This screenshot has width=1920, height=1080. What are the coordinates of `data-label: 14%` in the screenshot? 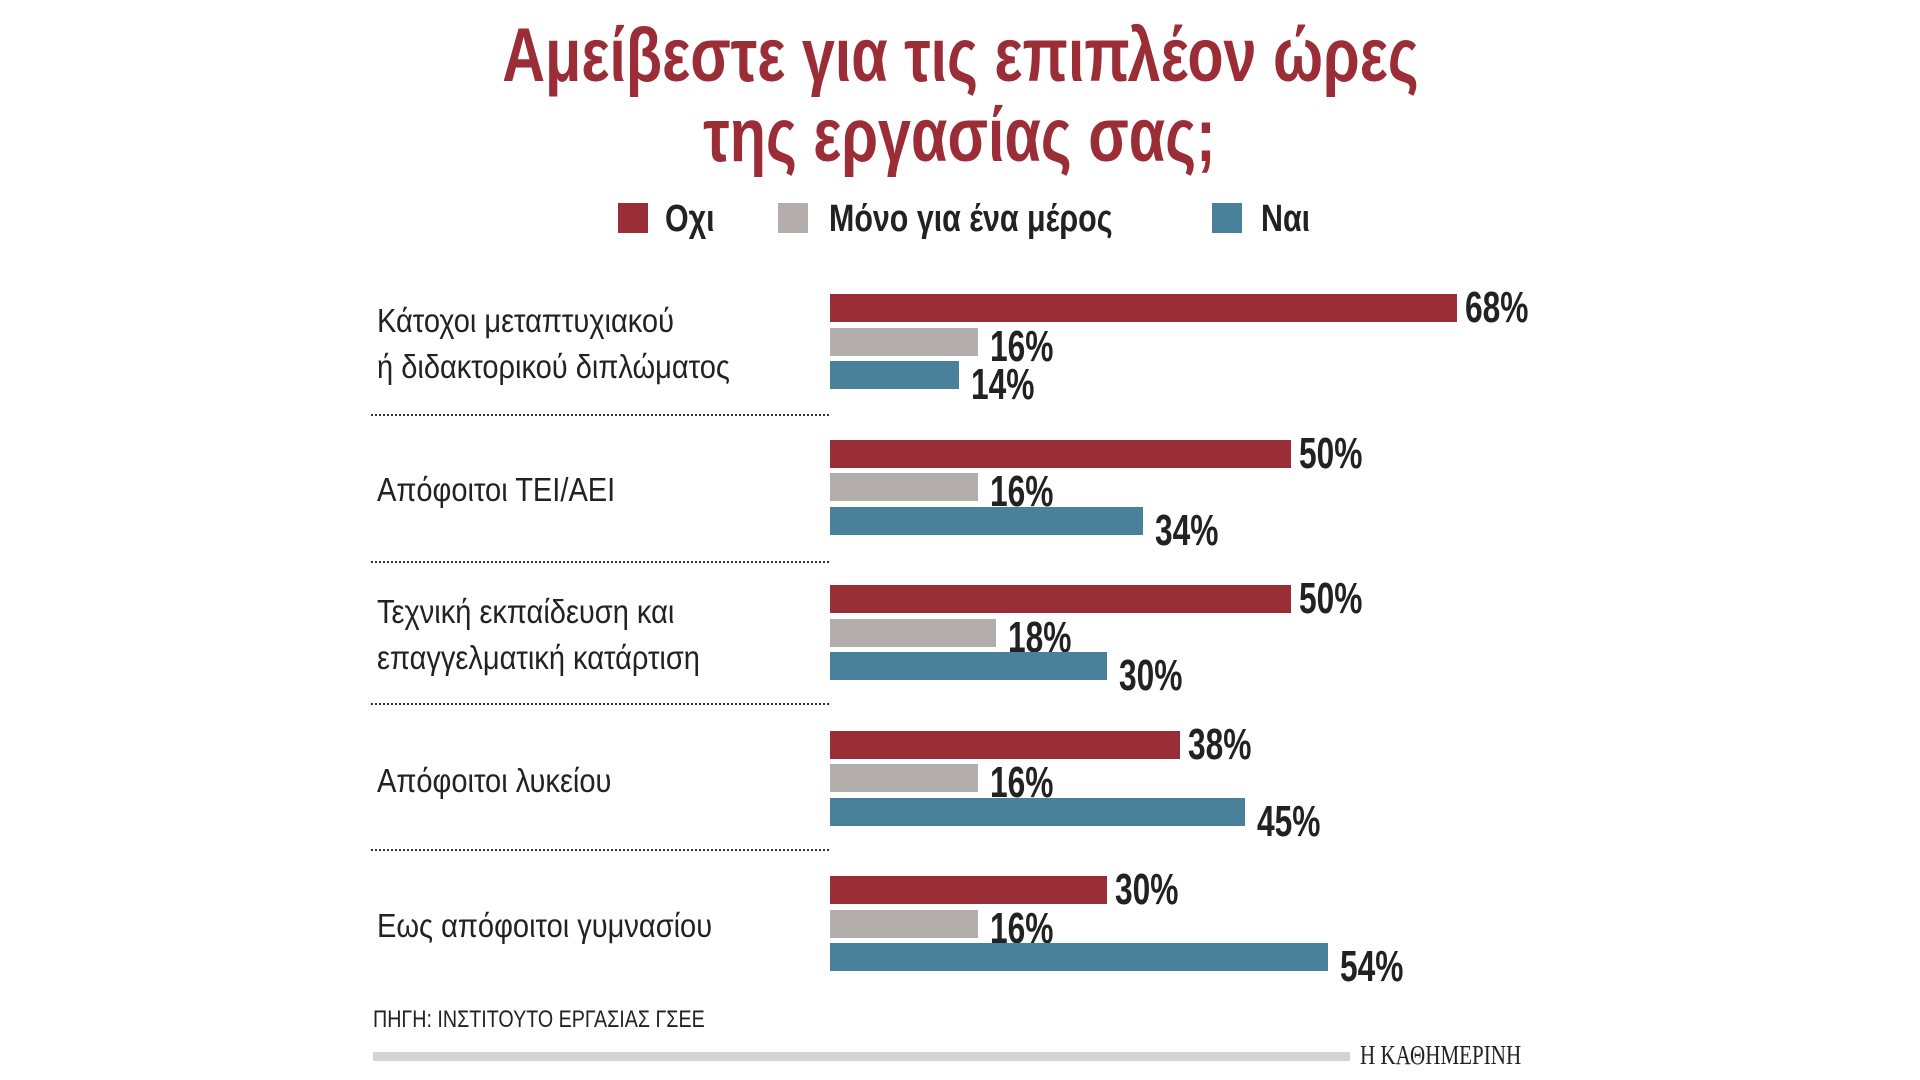 It's located at (1003, 385).